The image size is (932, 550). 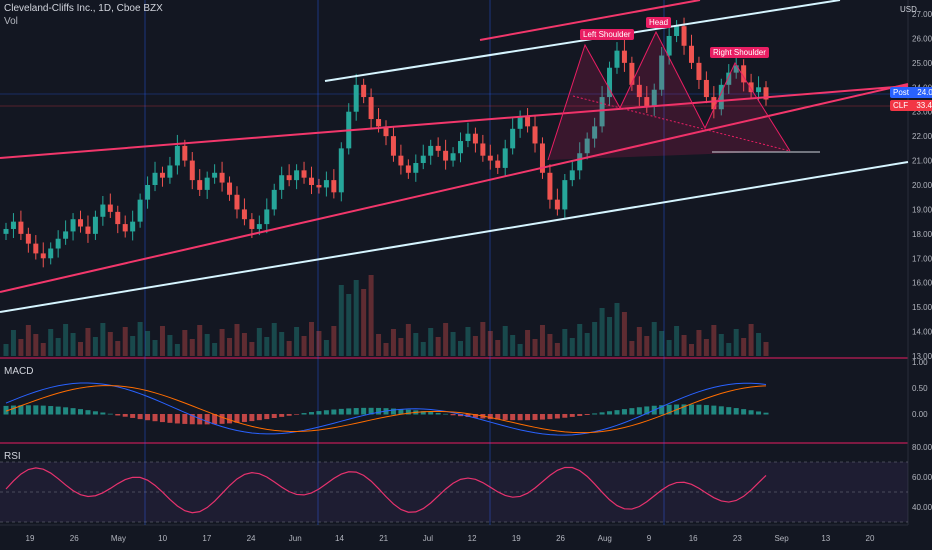 I want to click on time-tick-label: Jul, so click(x=428, y=538).